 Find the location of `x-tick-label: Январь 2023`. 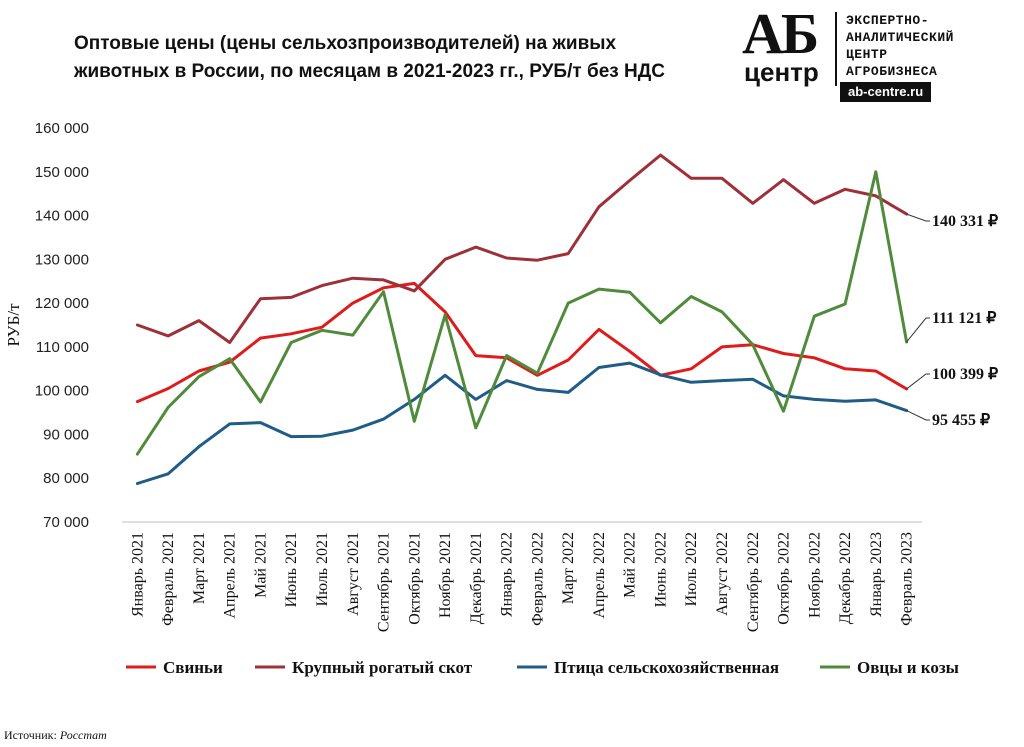

x-tick-label: Январь 2023 is located at coordinates (876, 574).